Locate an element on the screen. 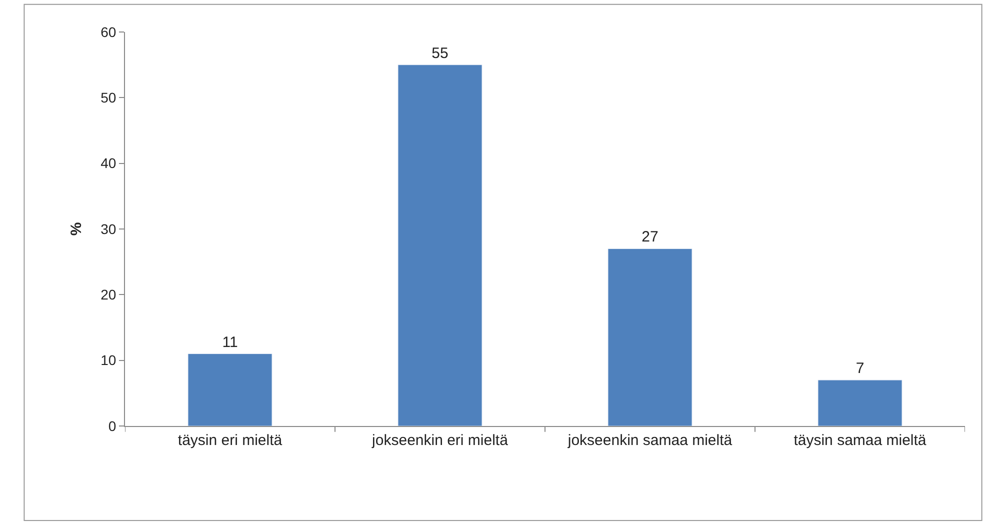 This screenshot has width=989, height=522. y-tick-label: 50 is located at coordinates (108, 98).